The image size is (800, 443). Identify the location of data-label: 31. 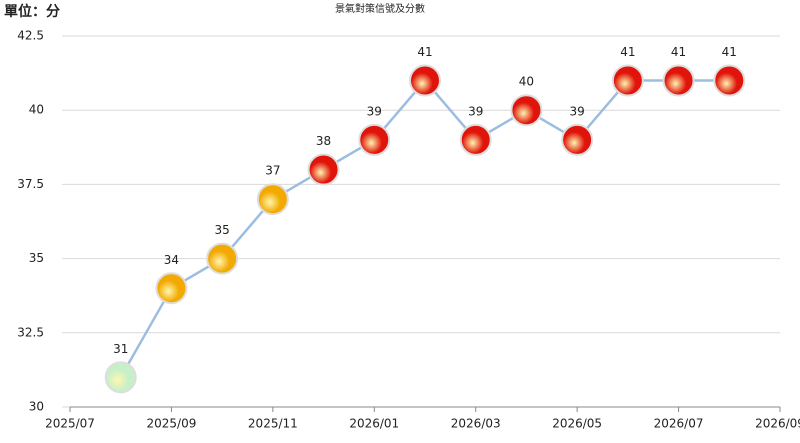
(120, 349).